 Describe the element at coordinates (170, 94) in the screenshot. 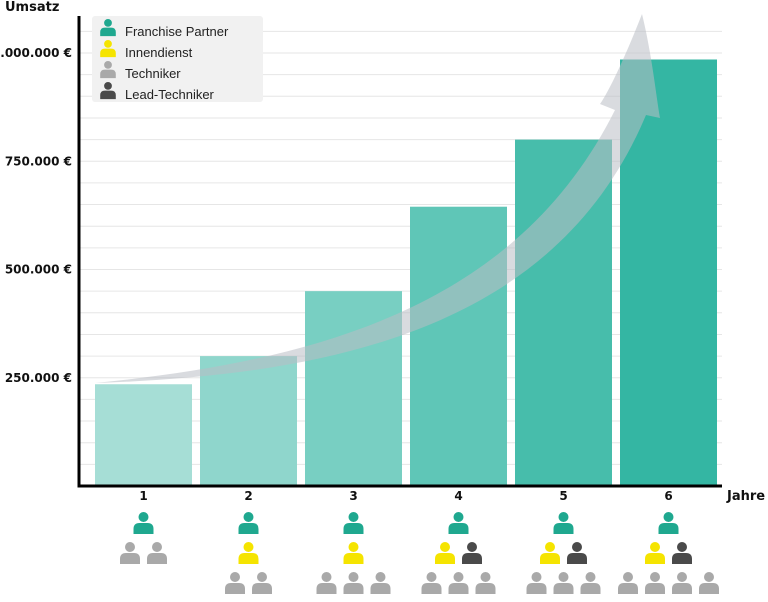

I see `legend-label: Lead-Techniker` at that location.